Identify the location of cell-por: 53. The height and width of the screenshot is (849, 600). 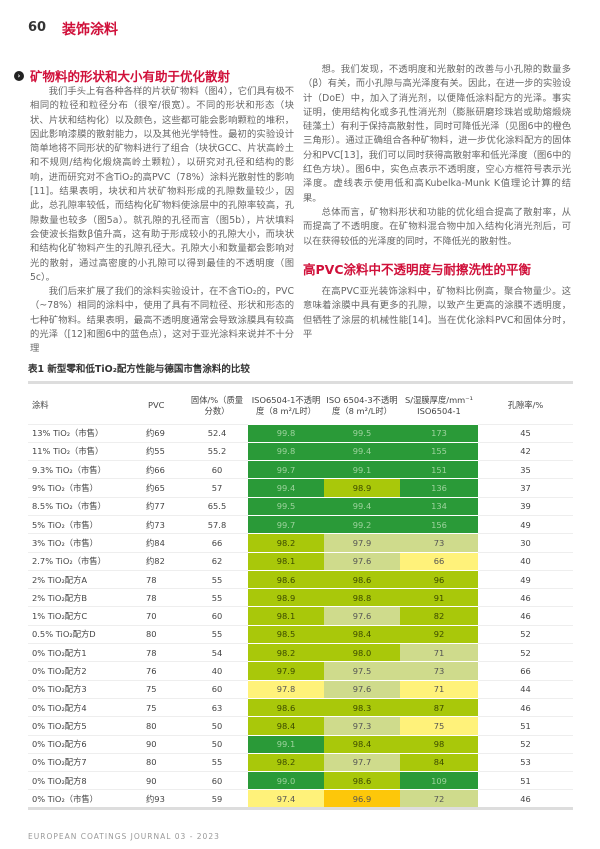
(525, 762).